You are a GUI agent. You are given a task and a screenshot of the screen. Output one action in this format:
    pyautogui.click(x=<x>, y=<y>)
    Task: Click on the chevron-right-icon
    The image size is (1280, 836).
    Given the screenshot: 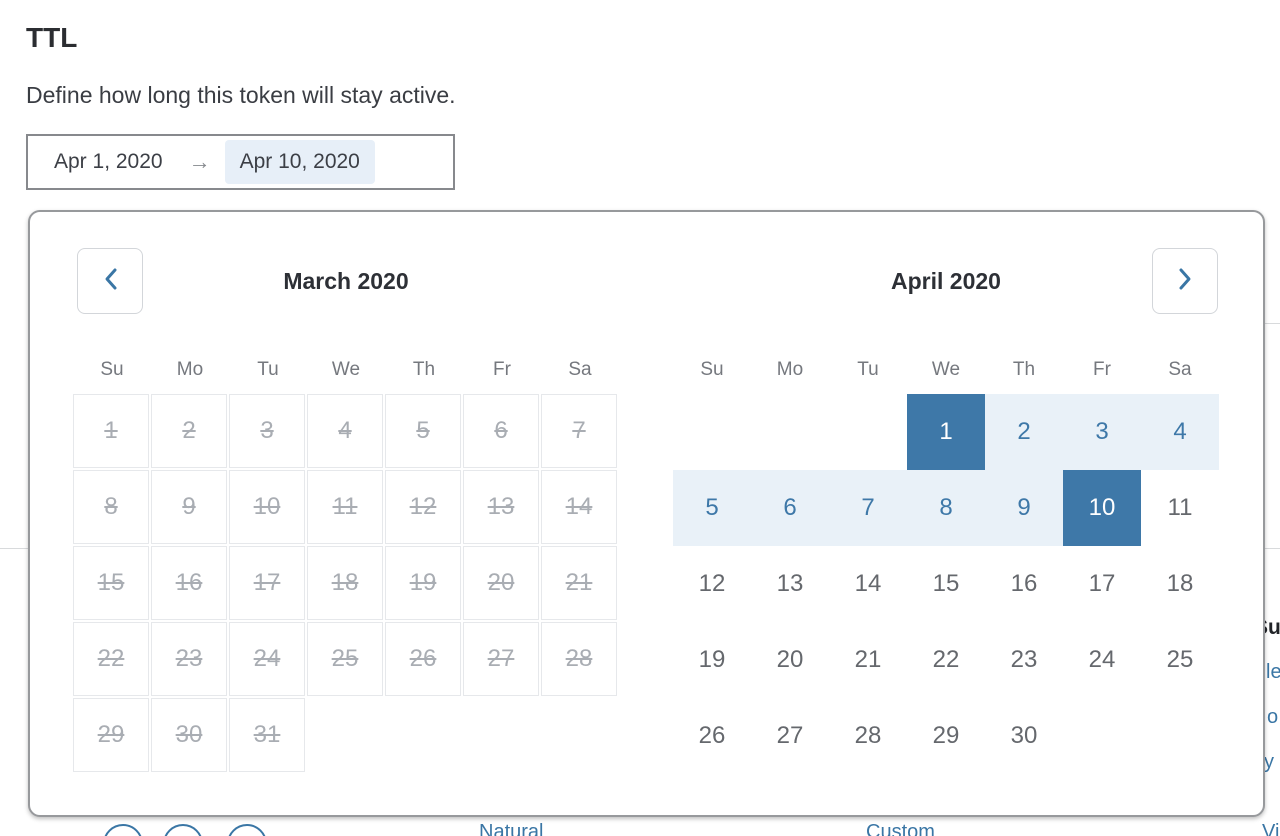 What is the action you would take?
    pyautogui.click(x=1185, y=281)
    